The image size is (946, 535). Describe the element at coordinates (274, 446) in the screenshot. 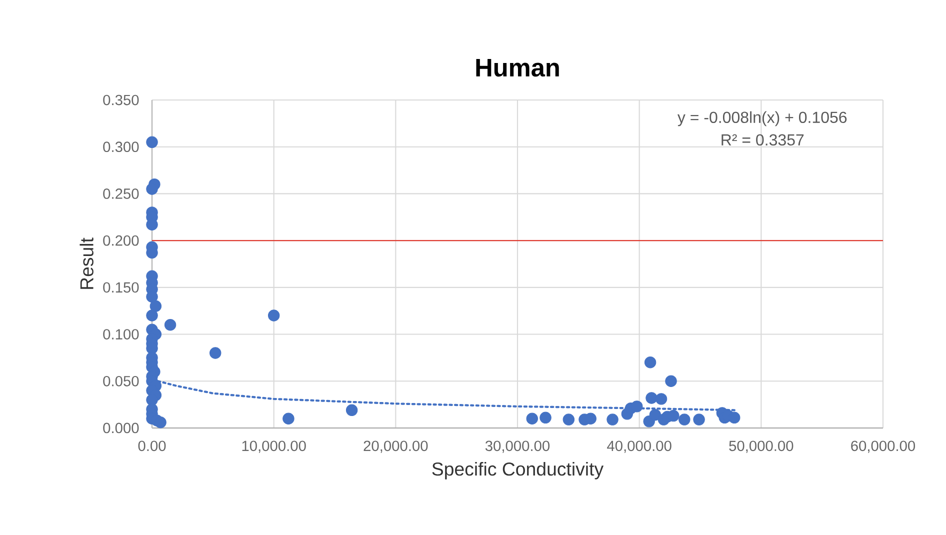

I see `x-tick-label: 10,000.00` at that location.